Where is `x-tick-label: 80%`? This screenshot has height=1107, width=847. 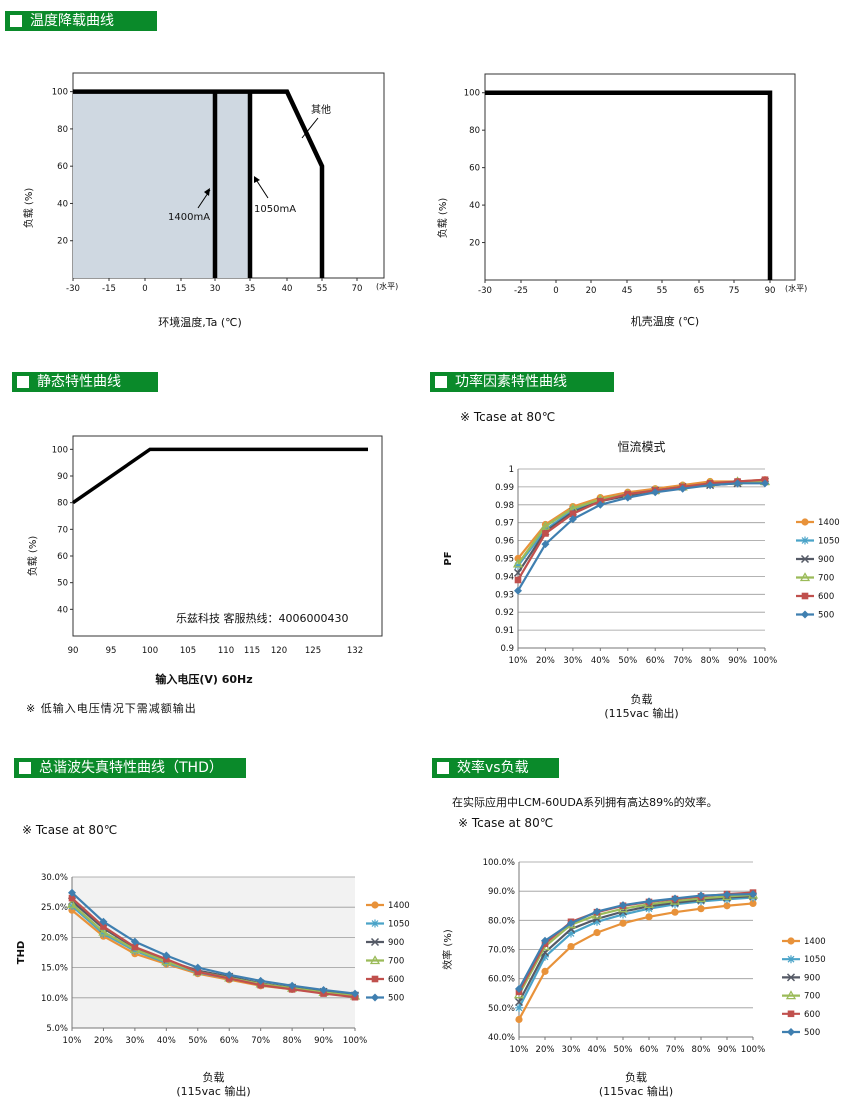
x-tick-label: 80% is located at coordinates (710, 661).